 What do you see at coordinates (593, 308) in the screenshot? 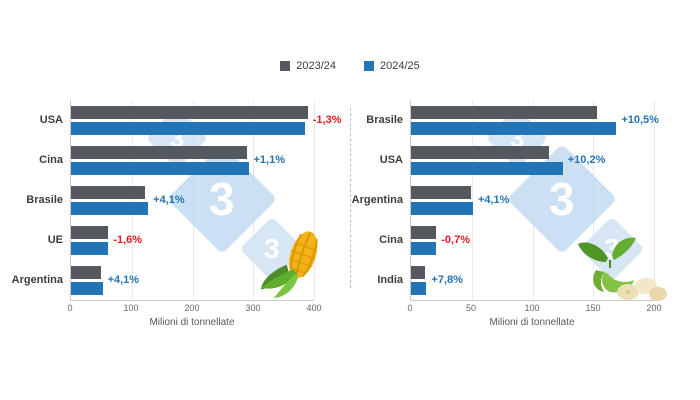
I see `x-tick-label: 150` at bounding box center [593, 308].